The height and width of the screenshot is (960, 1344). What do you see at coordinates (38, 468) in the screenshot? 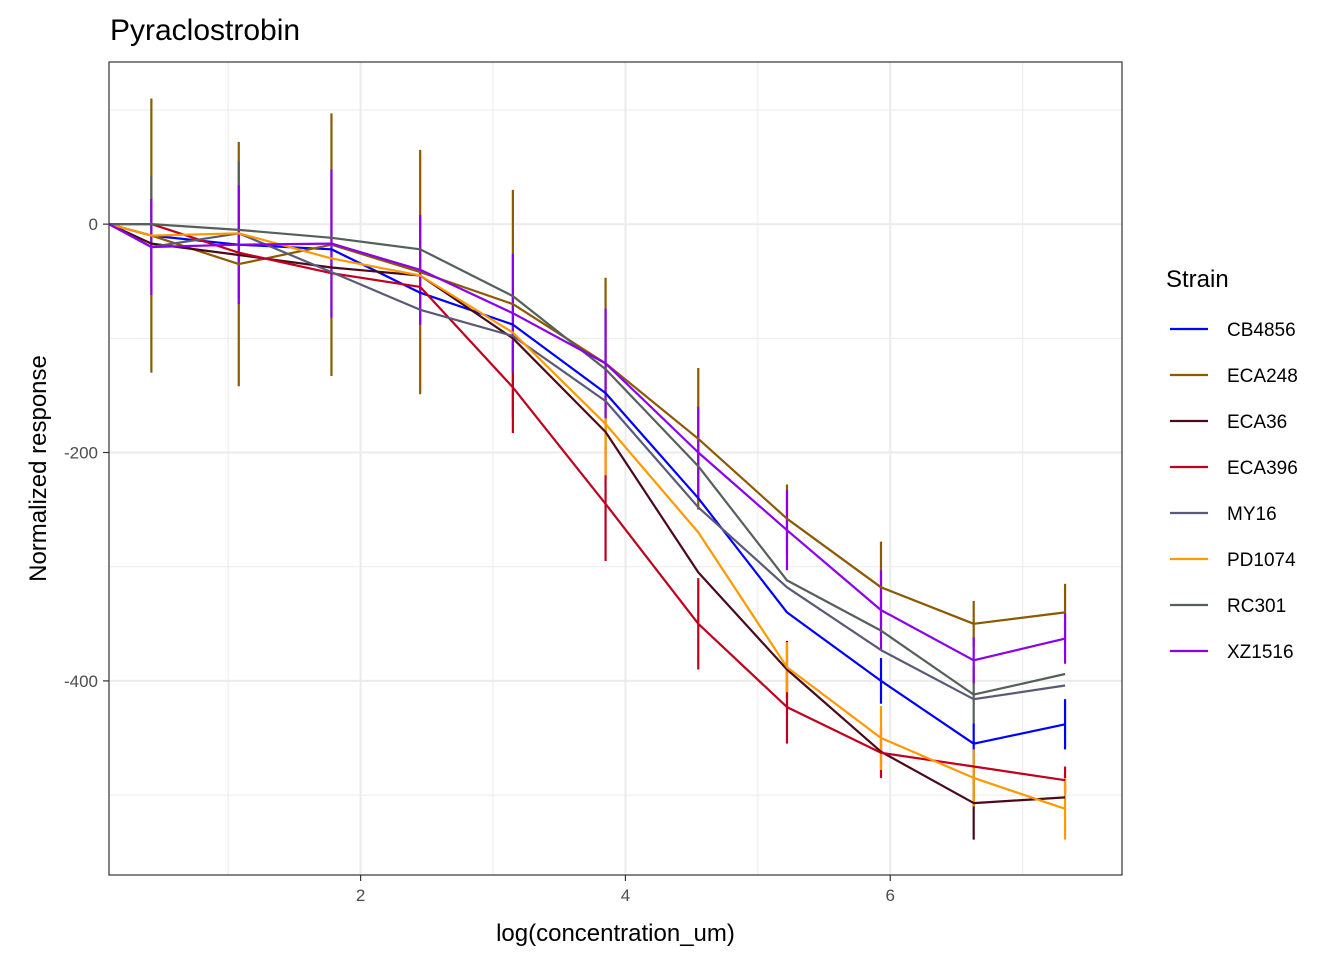
I see `y-axis-title: Normalized response` at bounding box center [38, 468].